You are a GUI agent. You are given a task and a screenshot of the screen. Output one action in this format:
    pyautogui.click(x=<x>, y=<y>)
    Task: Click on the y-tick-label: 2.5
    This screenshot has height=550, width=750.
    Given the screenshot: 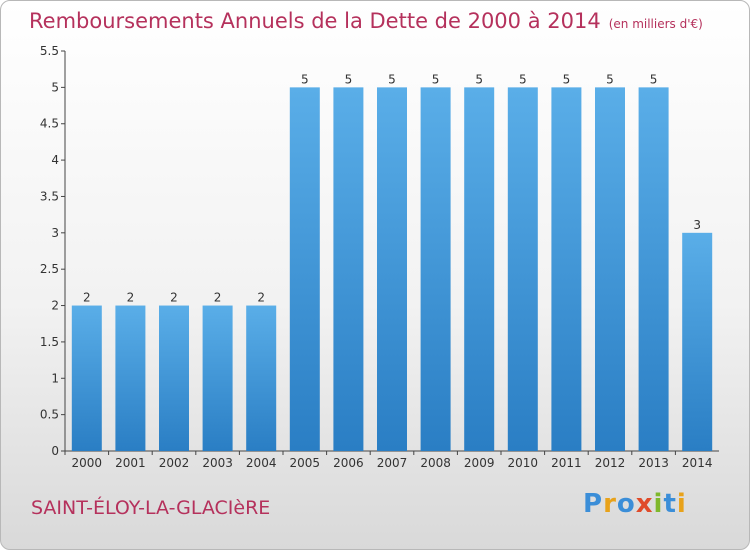 What is the action you would take?
    pyautogui.click(x=49, y=269)
    